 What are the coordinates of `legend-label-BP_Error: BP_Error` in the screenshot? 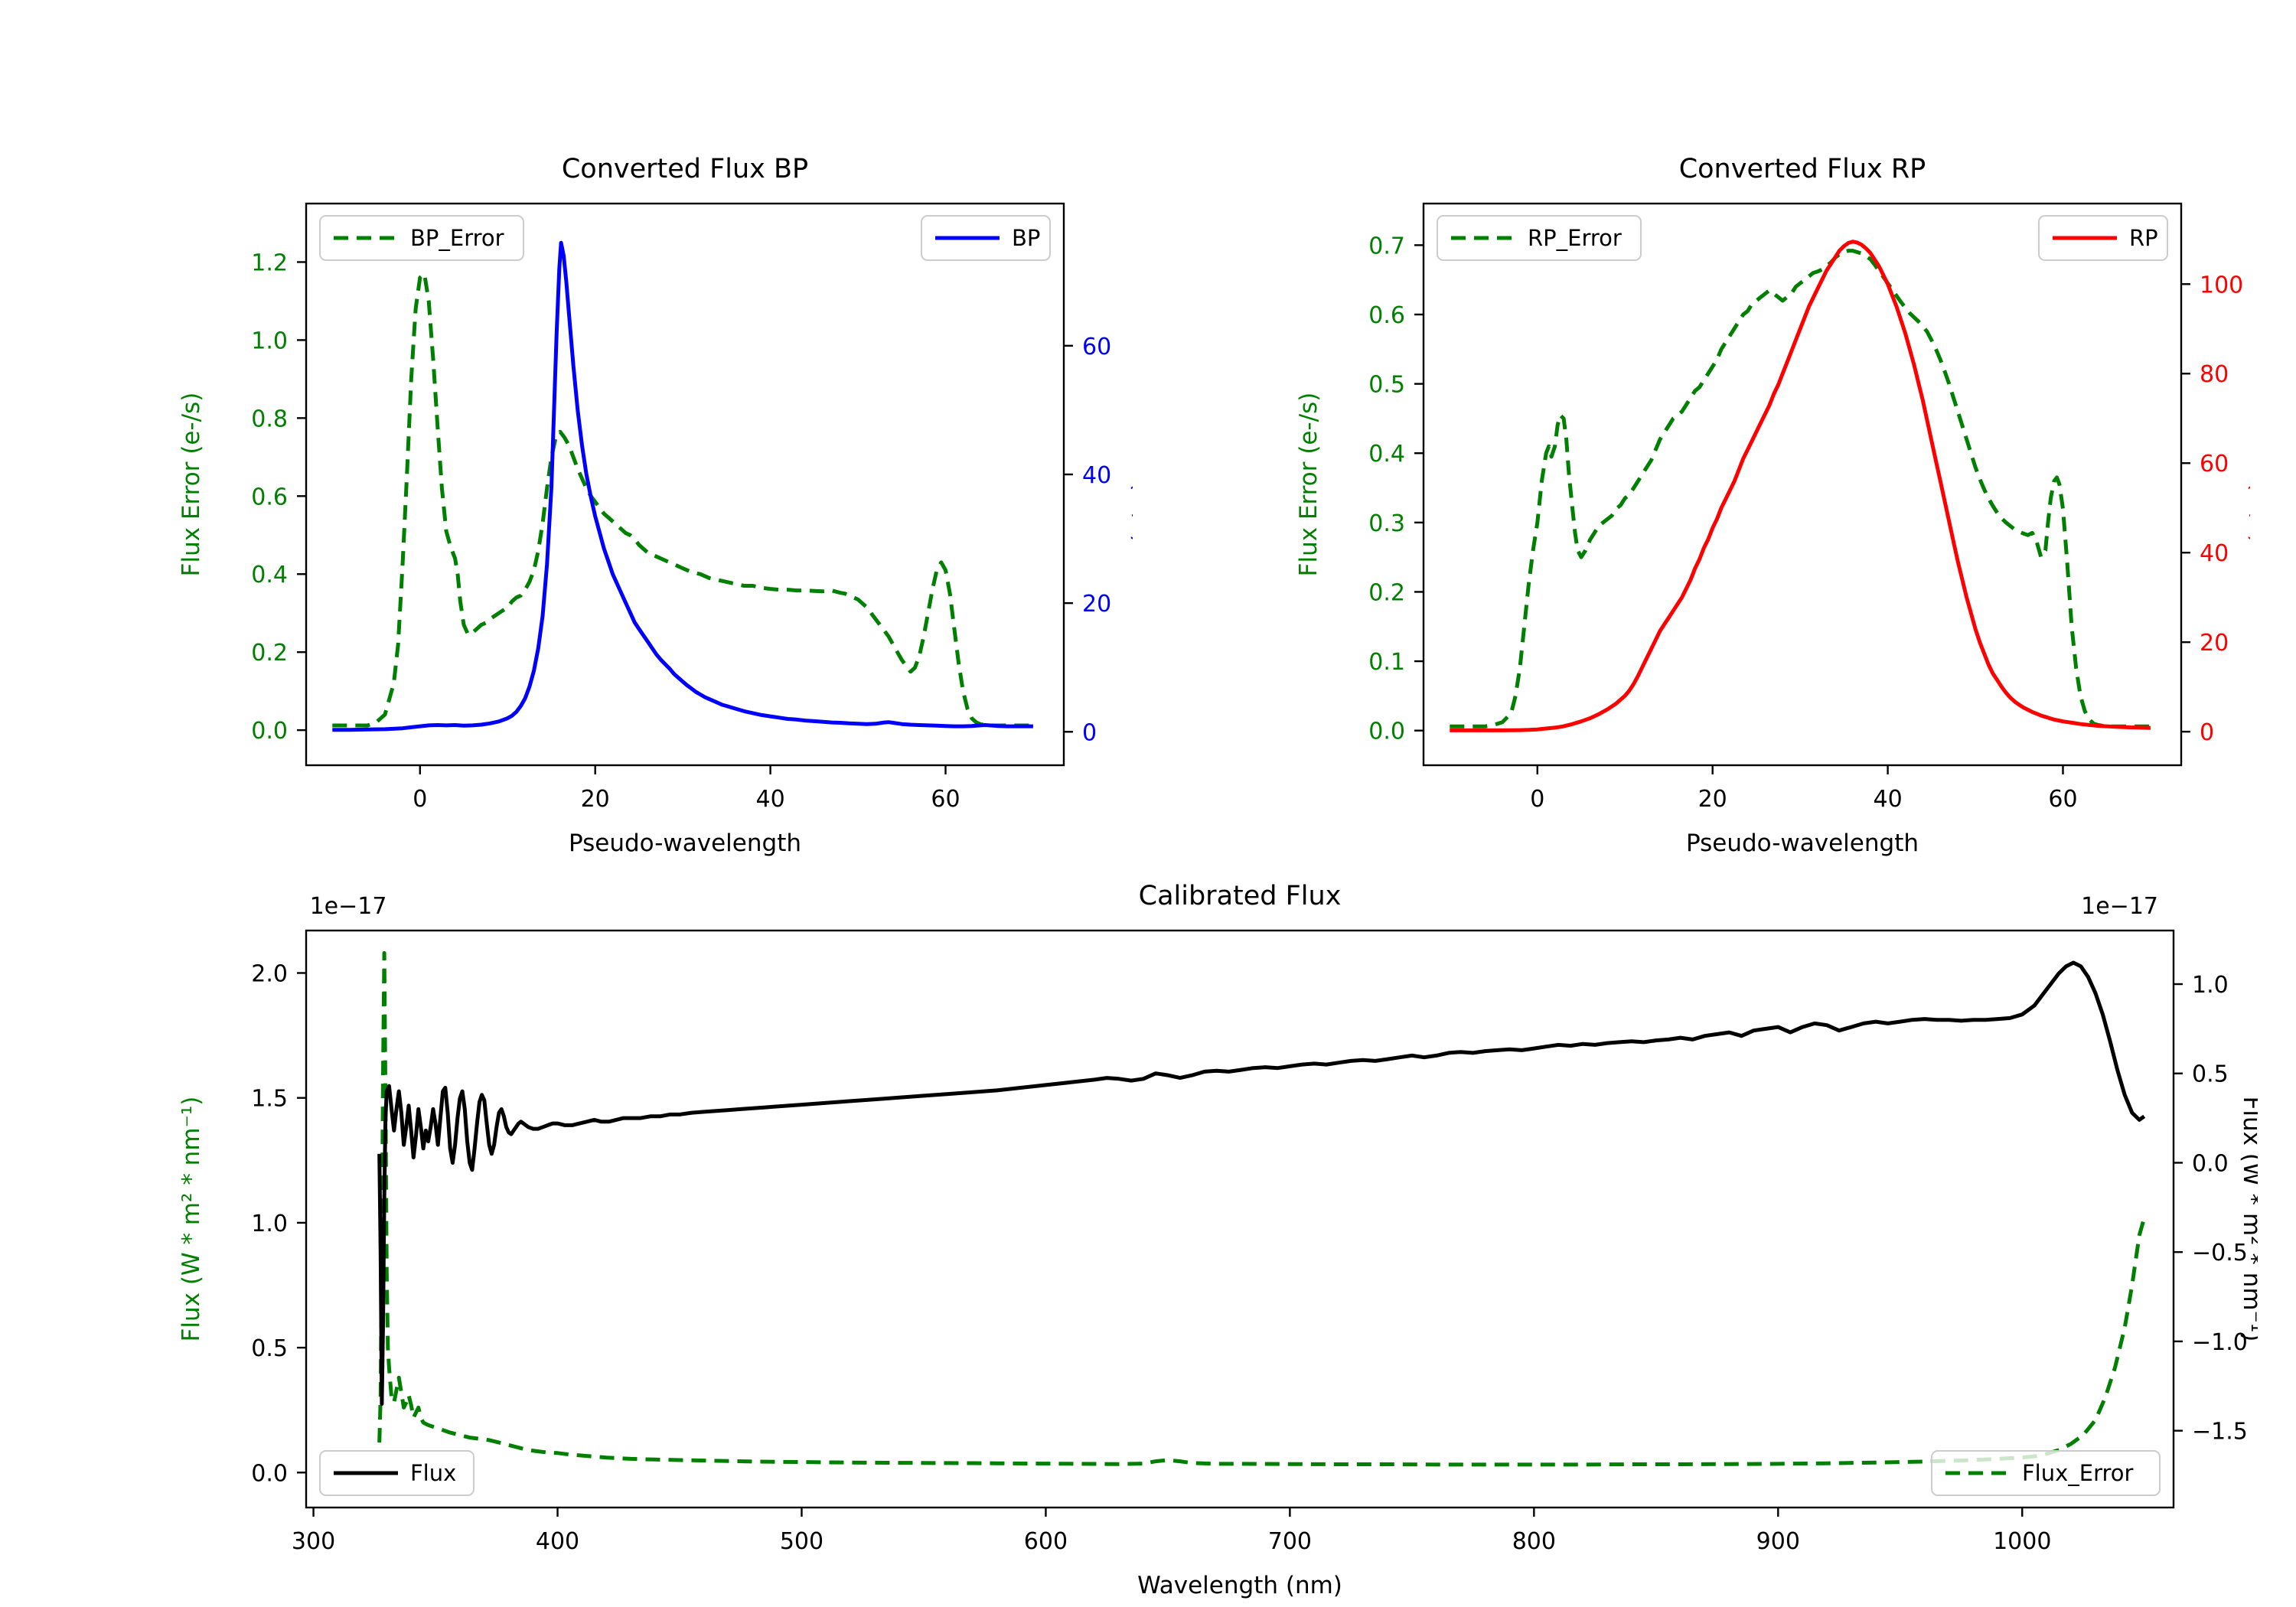 It's located at (457, 238).